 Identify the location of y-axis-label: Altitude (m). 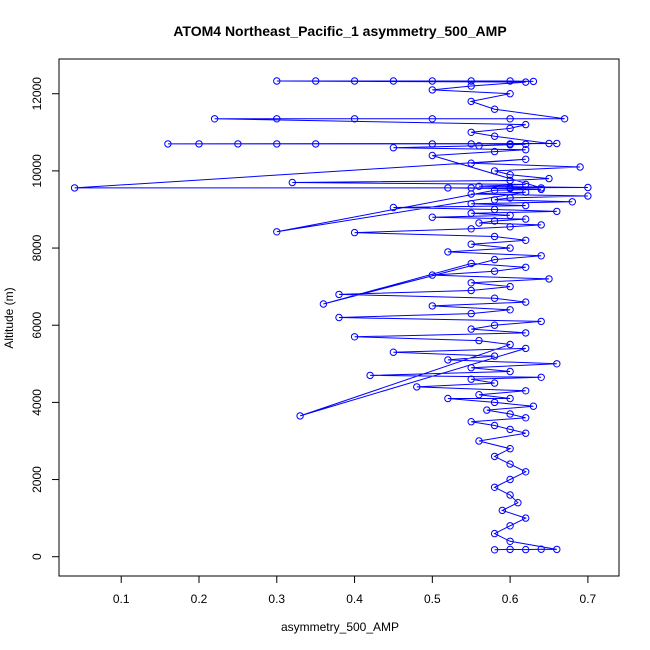
(9, 317).